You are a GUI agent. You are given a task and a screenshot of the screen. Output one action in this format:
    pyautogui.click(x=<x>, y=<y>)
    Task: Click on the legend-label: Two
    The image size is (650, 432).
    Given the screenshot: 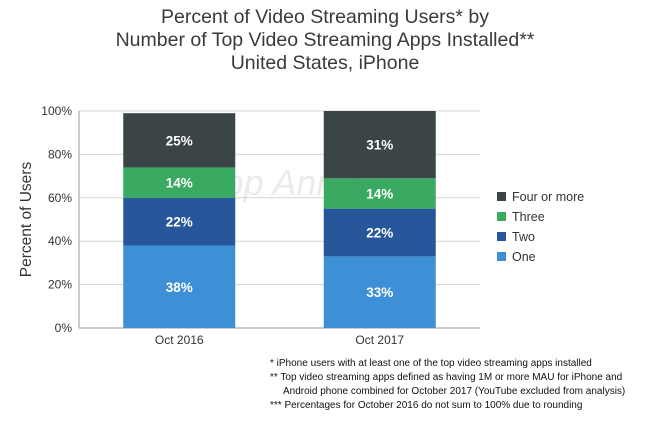 What is the action you would take?
    pyautogui.click(x=523, y=237)
    